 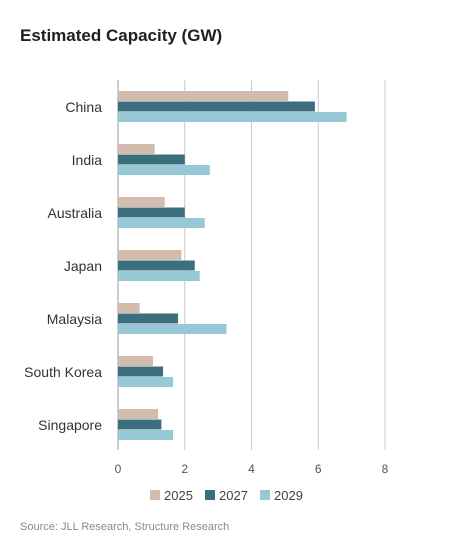 I want to click on category-label: South Korea, so click(x=63, y=372).